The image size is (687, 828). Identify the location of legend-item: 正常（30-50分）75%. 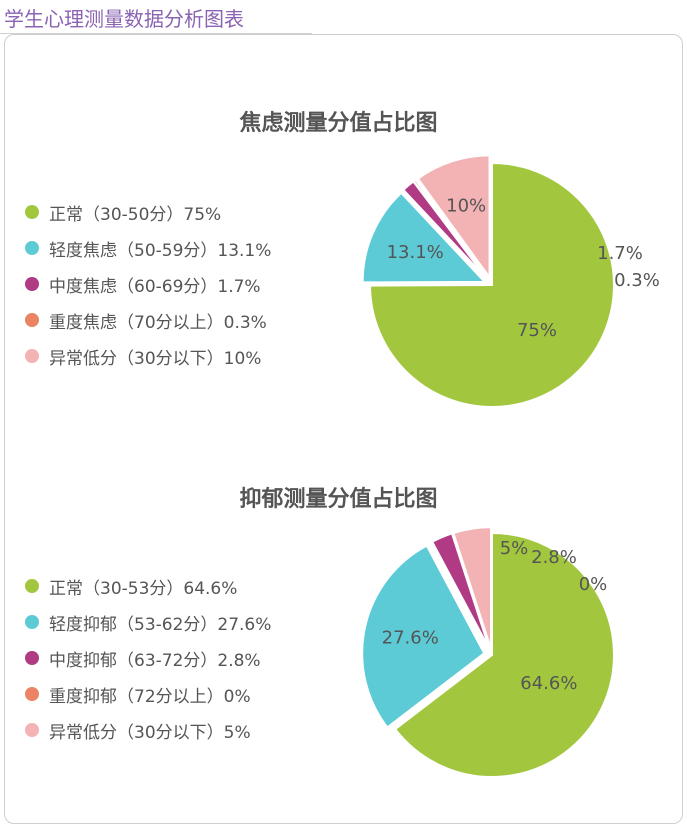
(148, 212).